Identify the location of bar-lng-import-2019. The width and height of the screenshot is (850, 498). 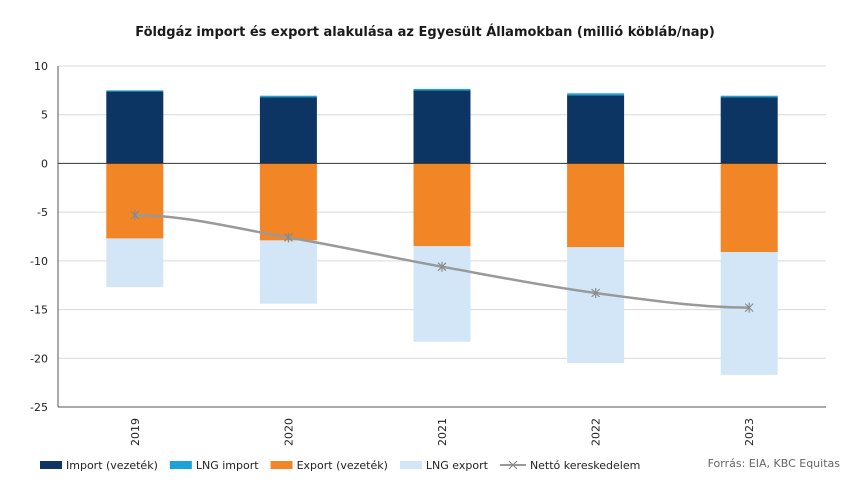
(135, 91).